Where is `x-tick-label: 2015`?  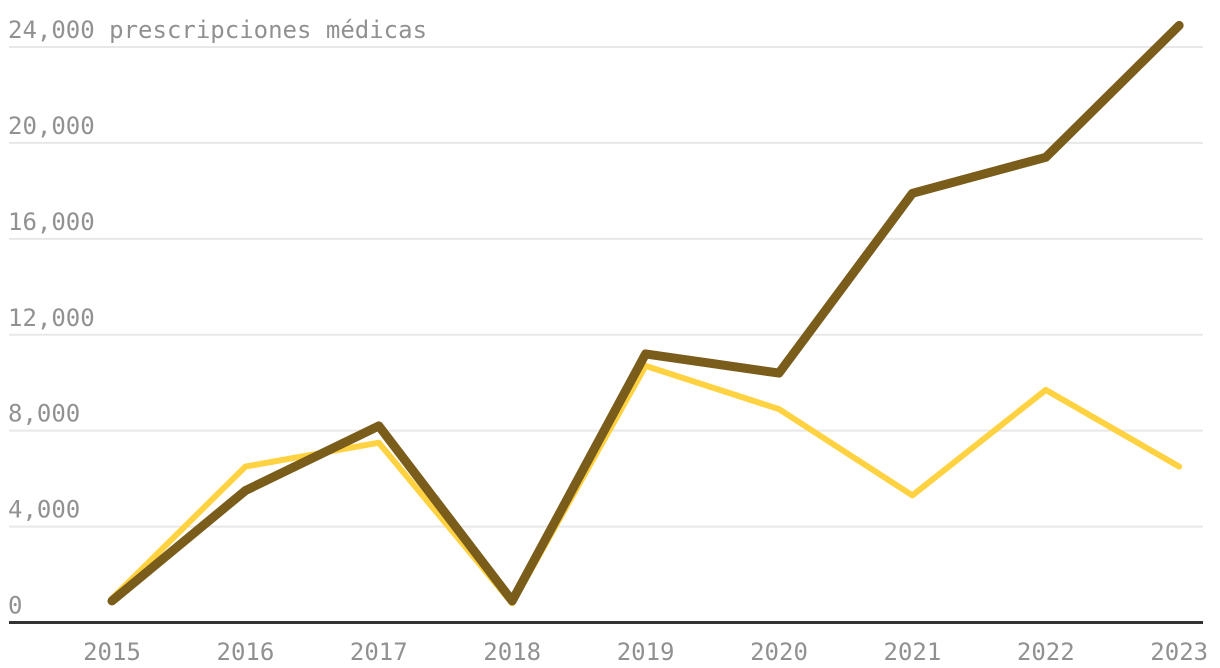 x-tick-label: 2015 is located at coordinates (112, 652).